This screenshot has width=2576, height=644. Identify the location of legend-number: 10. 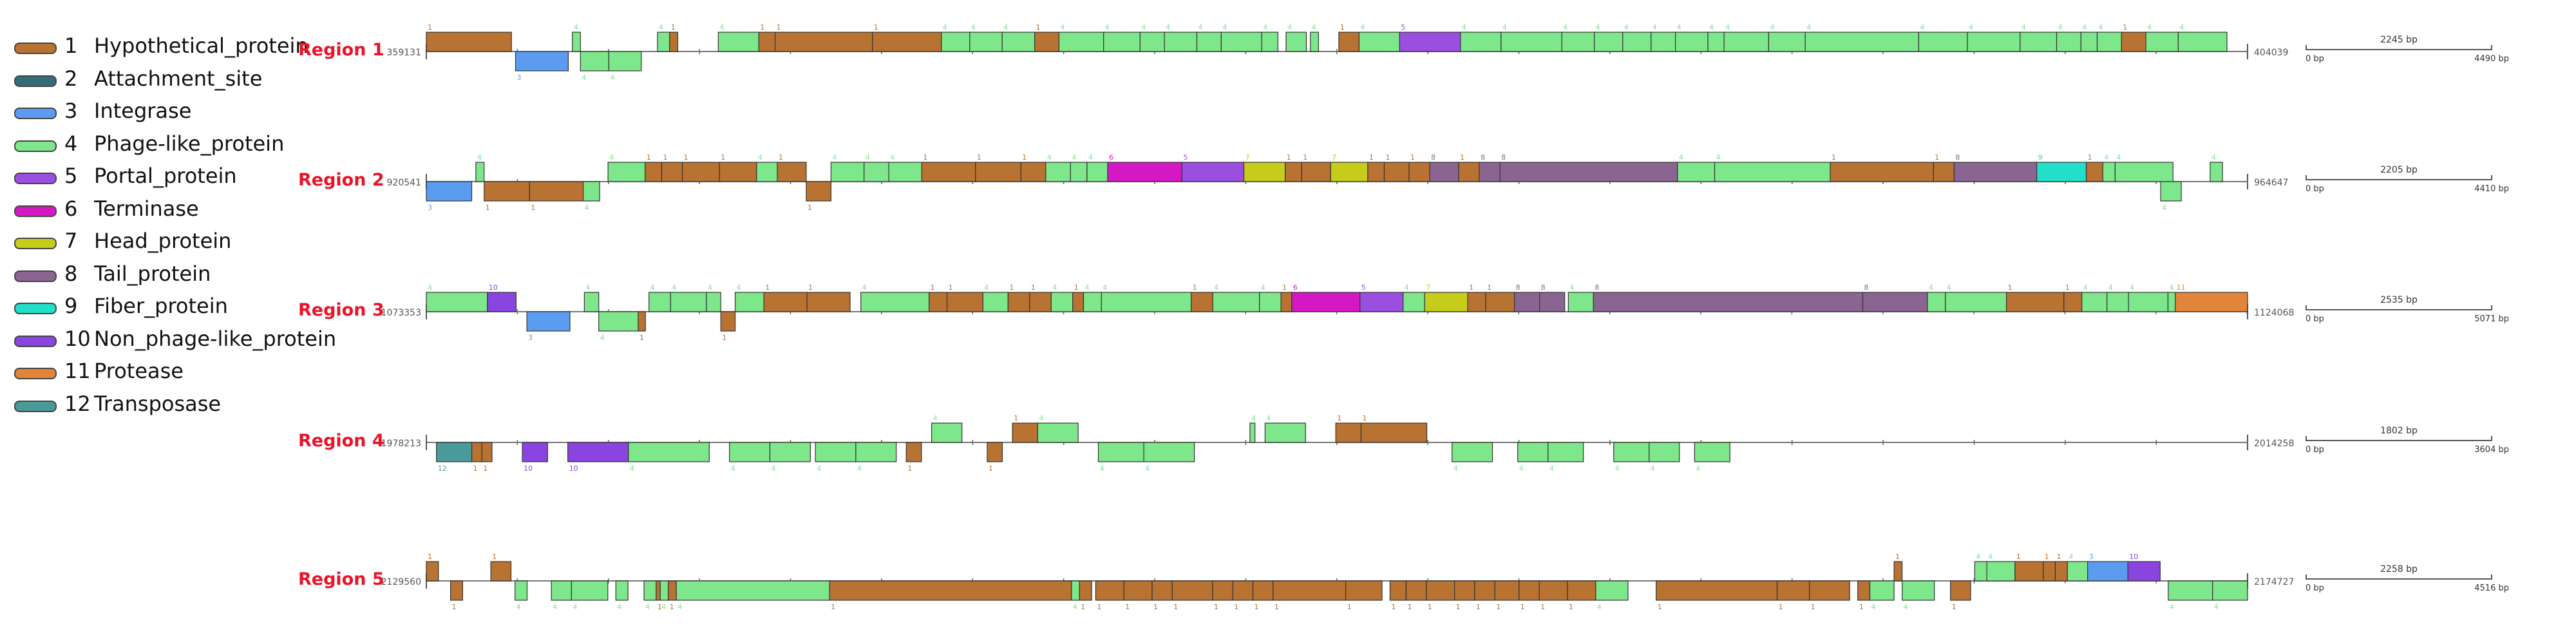
(77, 338).